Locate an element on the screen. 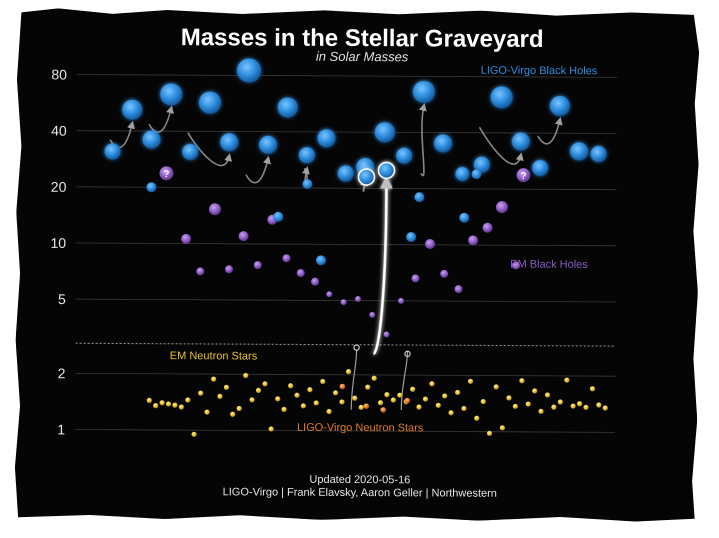 This screenshot has width=719, height=538. ns-merger-remnant-point is located at coordinates (356, 347).